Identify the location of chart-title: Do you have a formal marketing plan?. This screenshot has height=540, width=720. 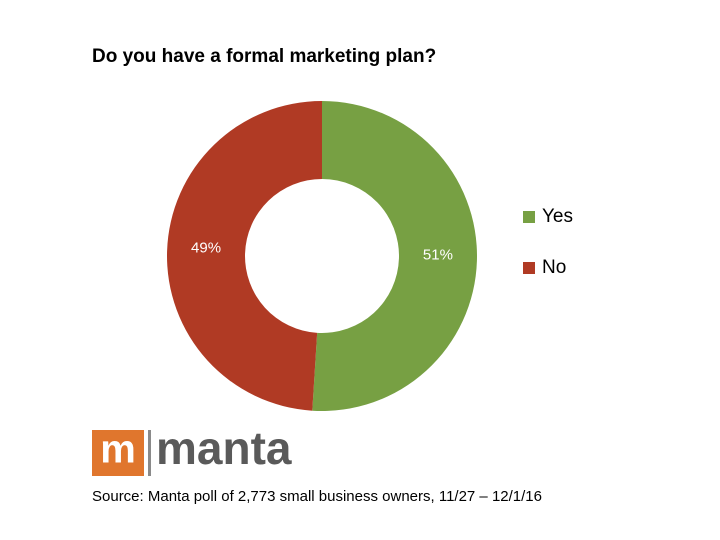
(264, 56).